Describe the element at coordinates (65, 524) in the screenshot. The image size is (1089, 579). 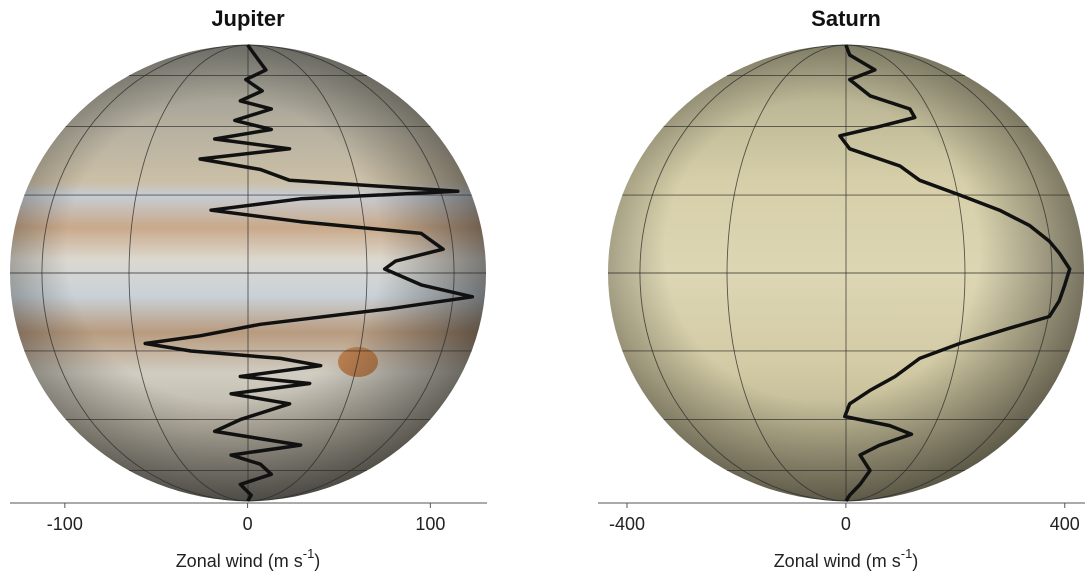
I see `x-tick-label: -100` at that location.